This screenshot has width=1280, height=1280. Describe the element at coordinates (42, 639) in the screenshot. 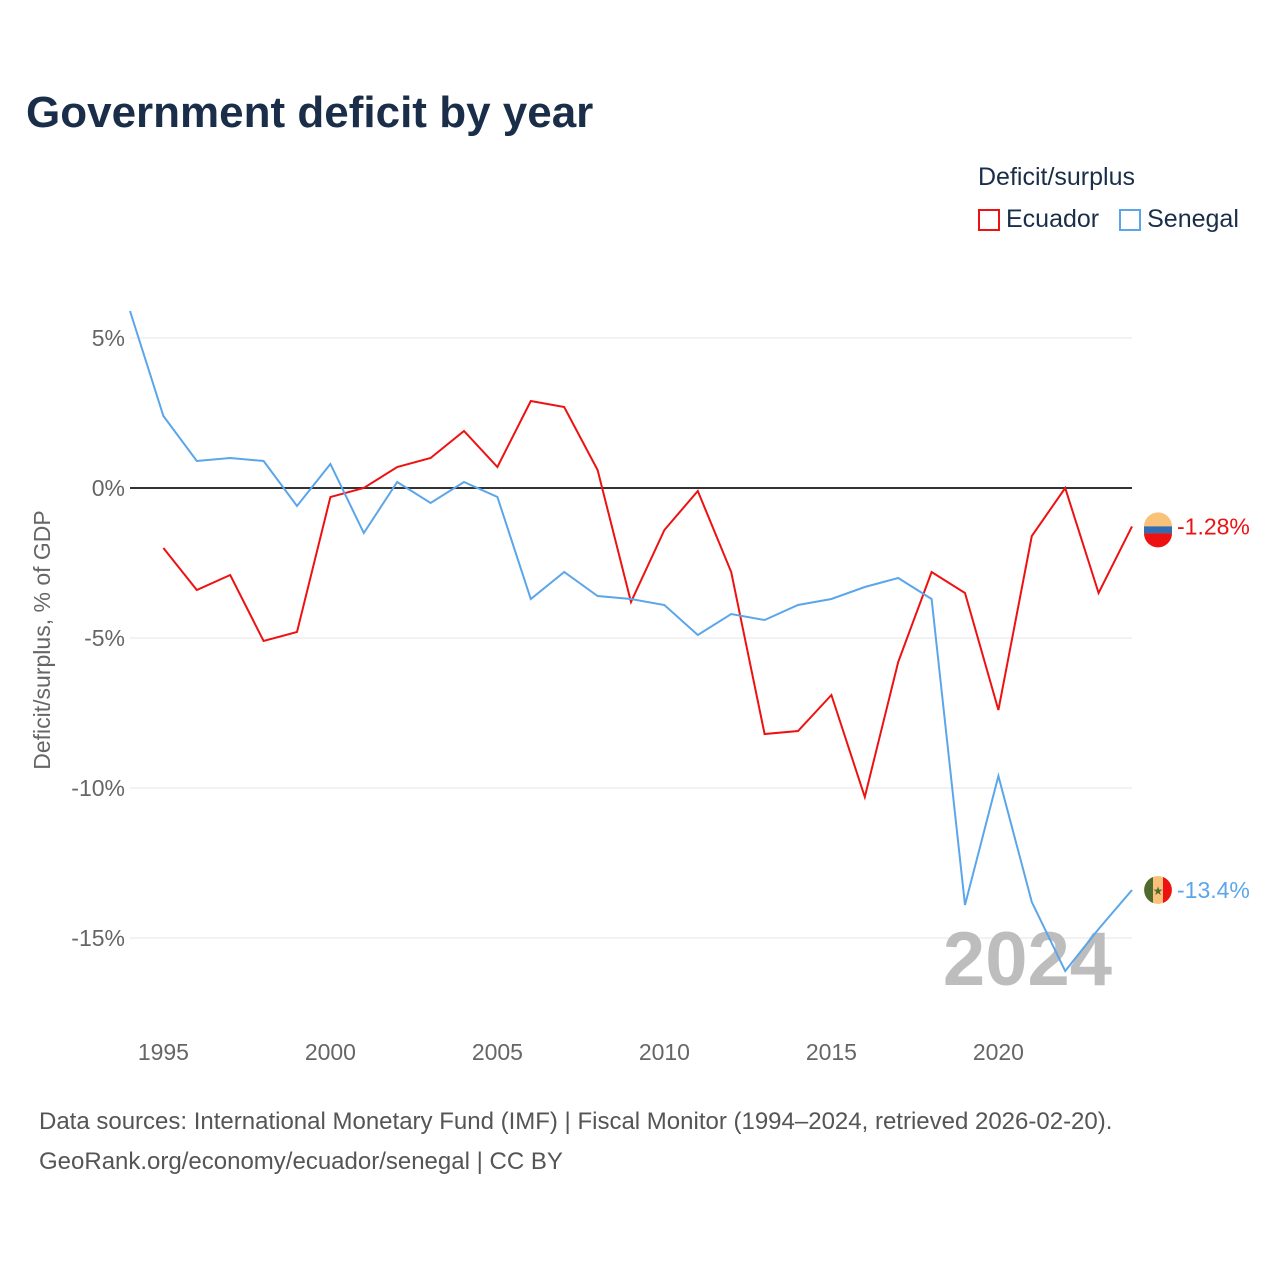

I see `y-axis-label: Deficit/surplus, % of GDP` at that location.